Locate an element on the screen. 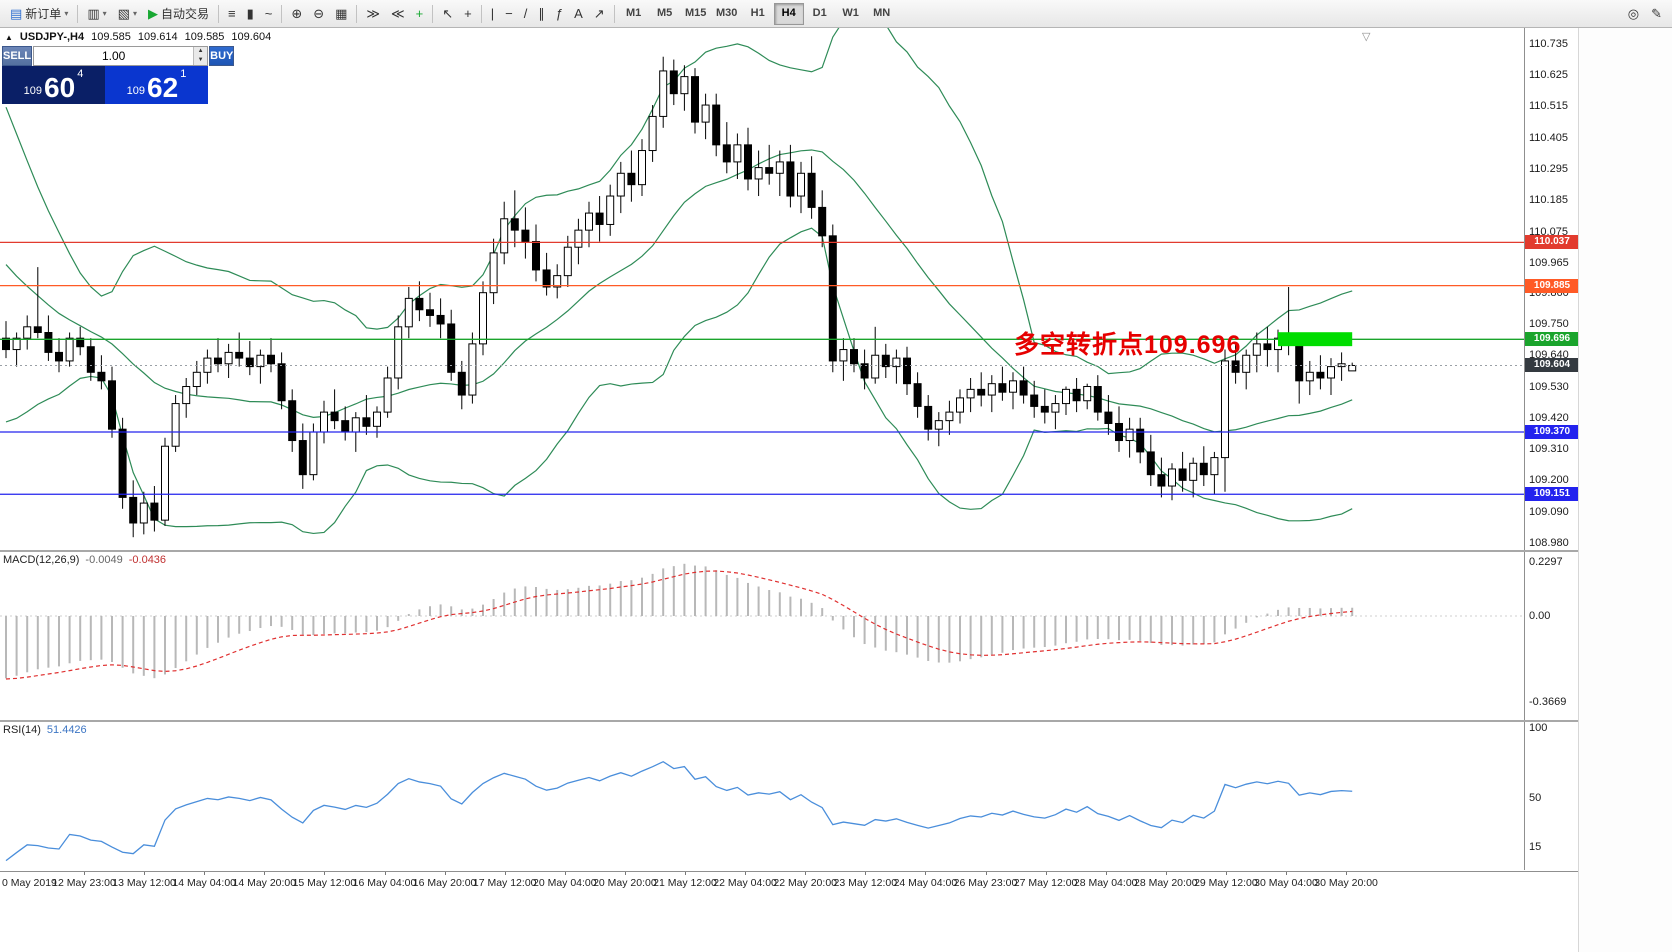 The image size is (1672, 952). rsi-pane: 100 50 15 RSI(14) 51.4426 is located at coordinates (789, 796).